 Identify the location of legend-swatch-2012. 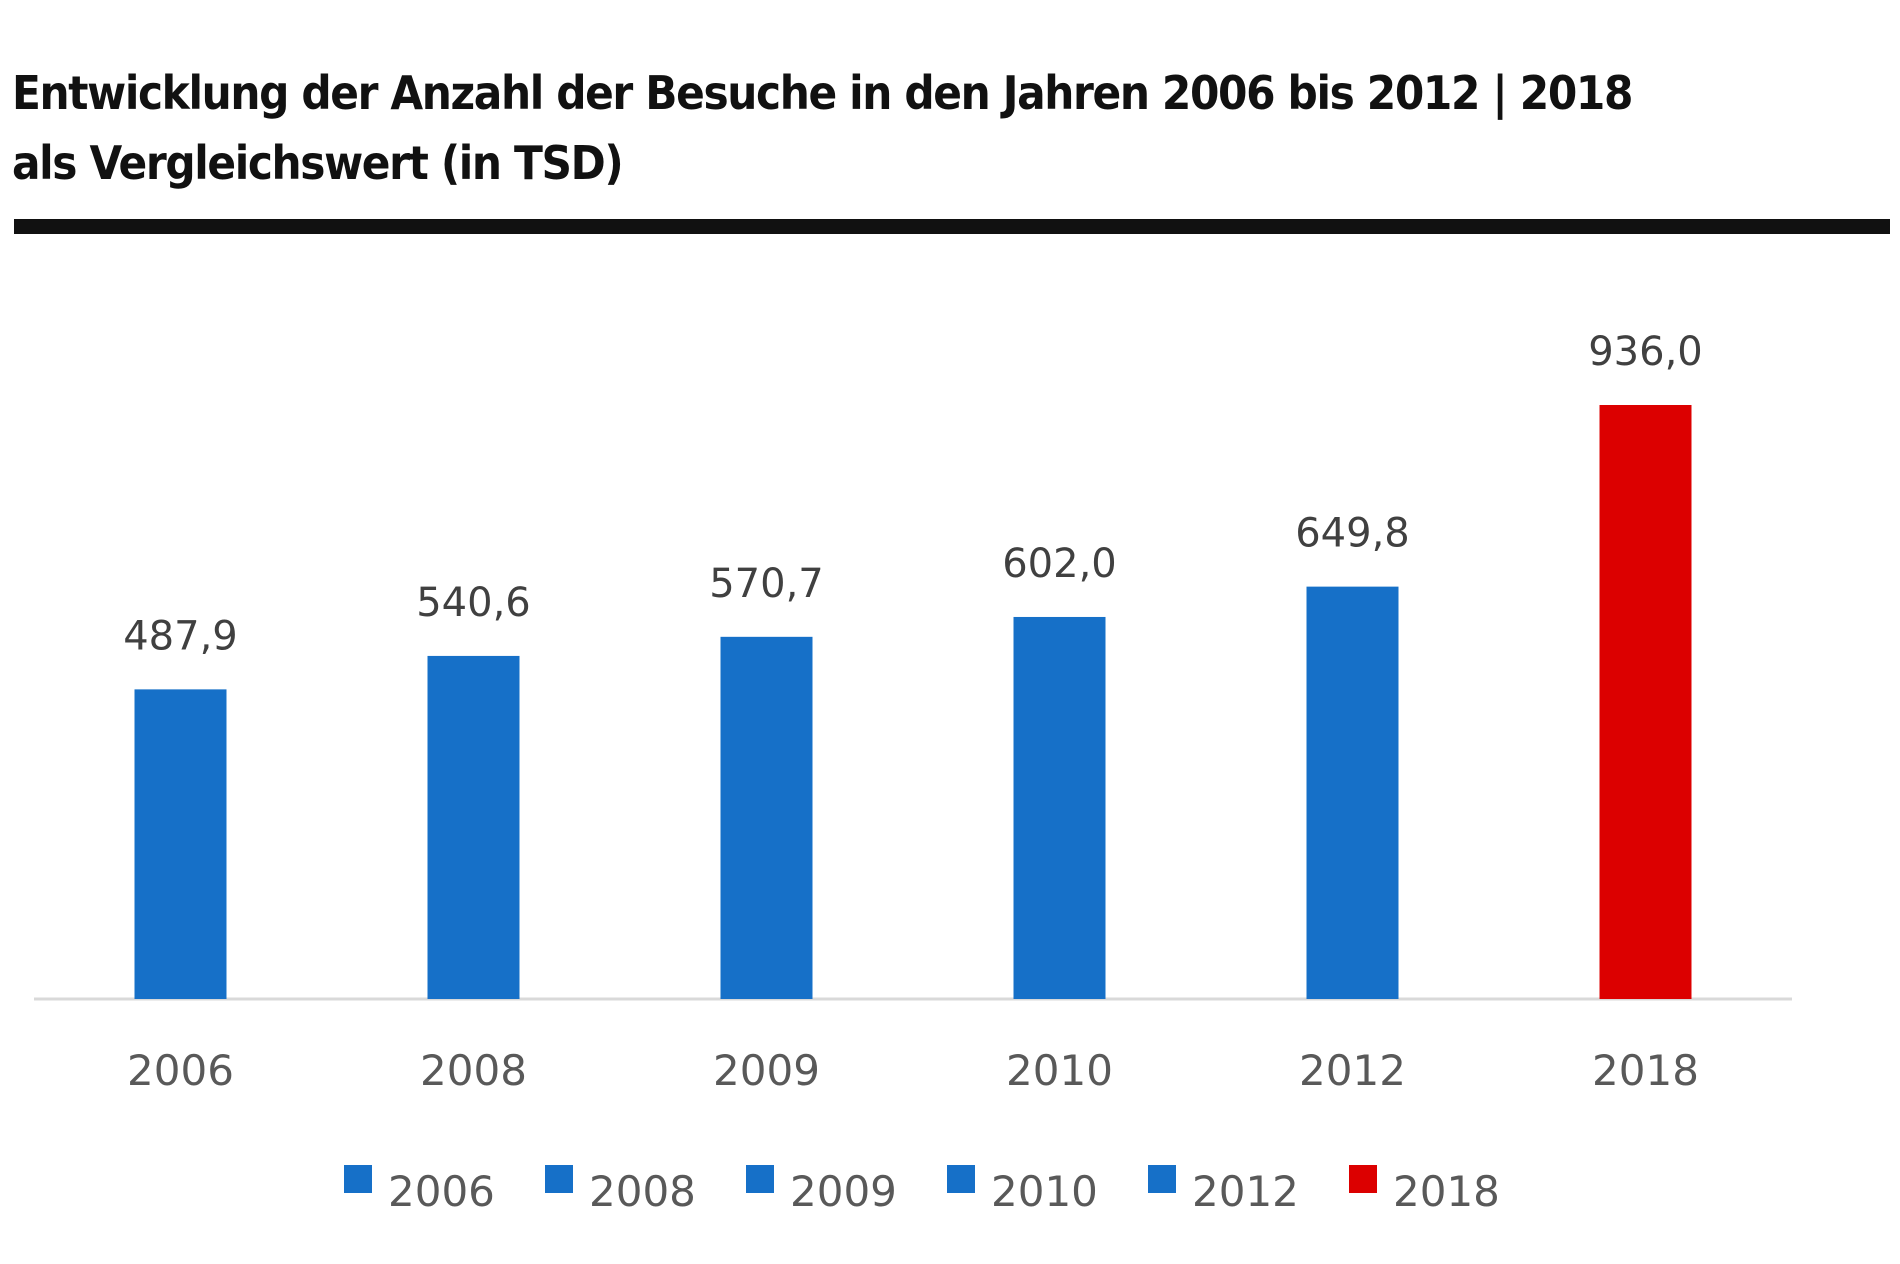
(1162, 1179).